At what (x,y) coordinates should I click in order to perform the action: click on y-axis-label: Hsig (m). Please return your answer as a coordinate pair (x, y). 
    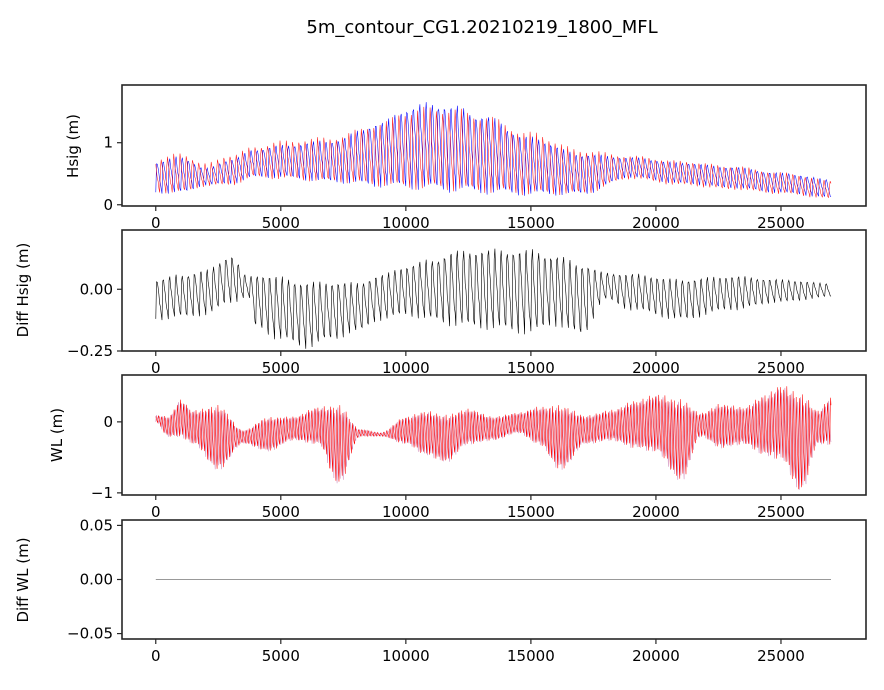
    Looking at the image, I should click on (73, 146).